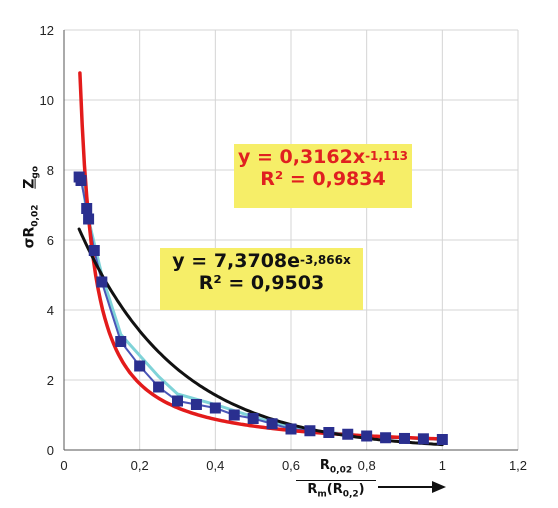 This screenshot has width=558, height=508. Describe the element at coordinates (350, 494) in the screenshot. I see `x-label-denominator-sub: 0,2` at that location.